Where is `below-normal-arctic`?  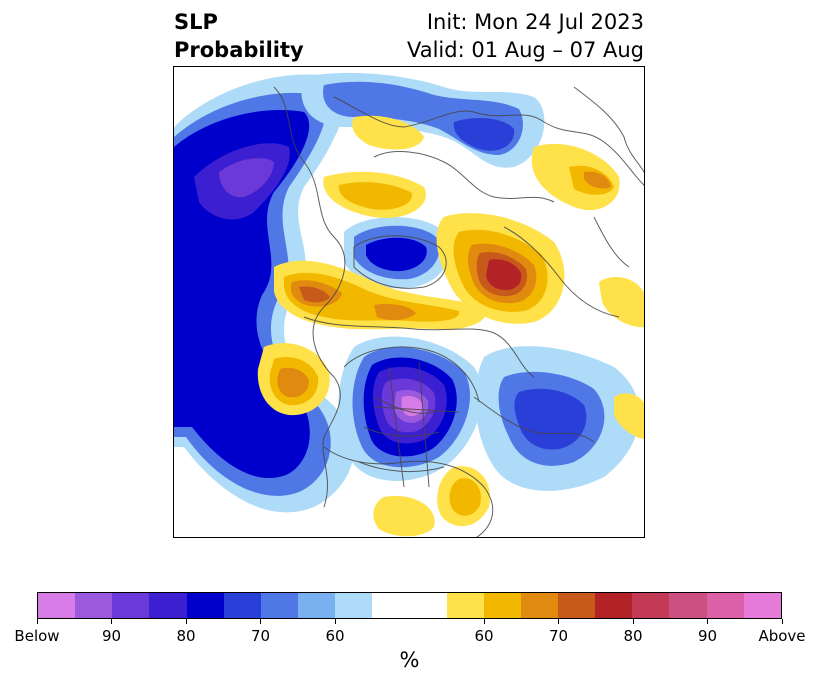
below-normal-arctic is located at coordinates (397, 253).